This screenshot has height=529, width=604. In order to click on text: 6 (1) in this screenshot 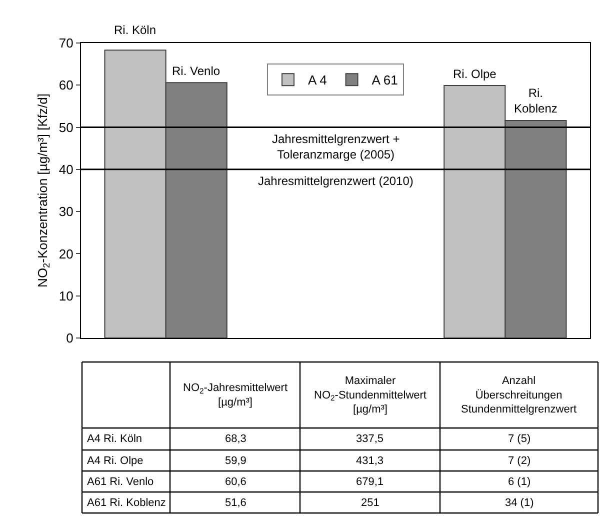, I will do `click(519, 482)`.